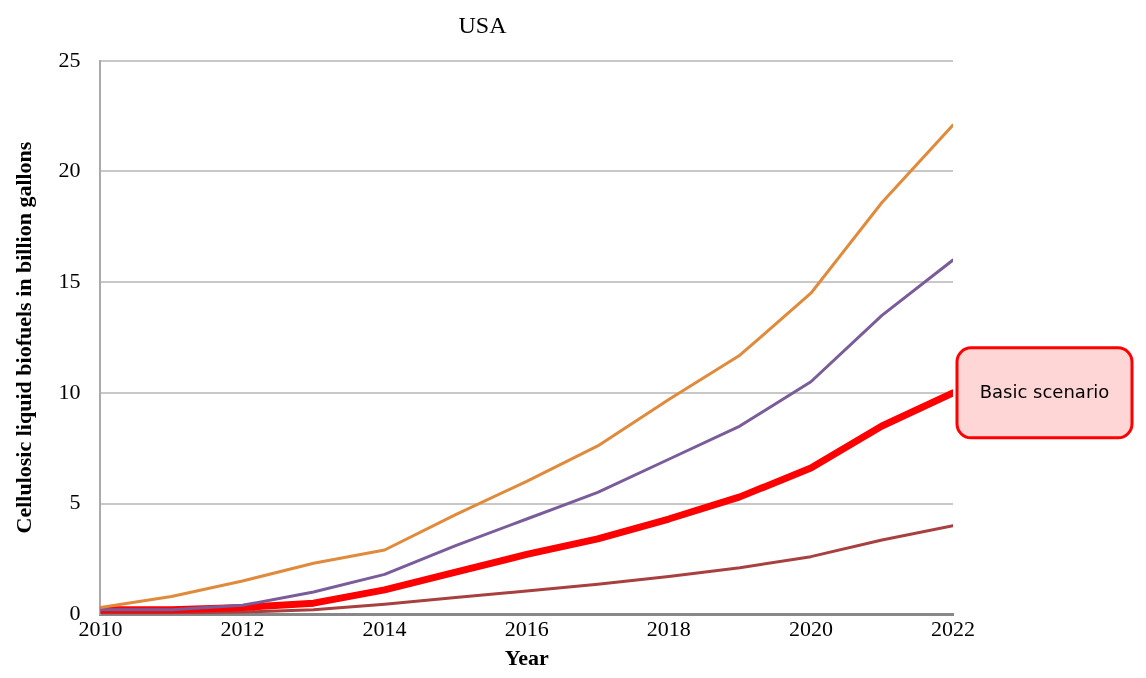  I want to click on annotation: Basic scenario, so click(1044, 391).